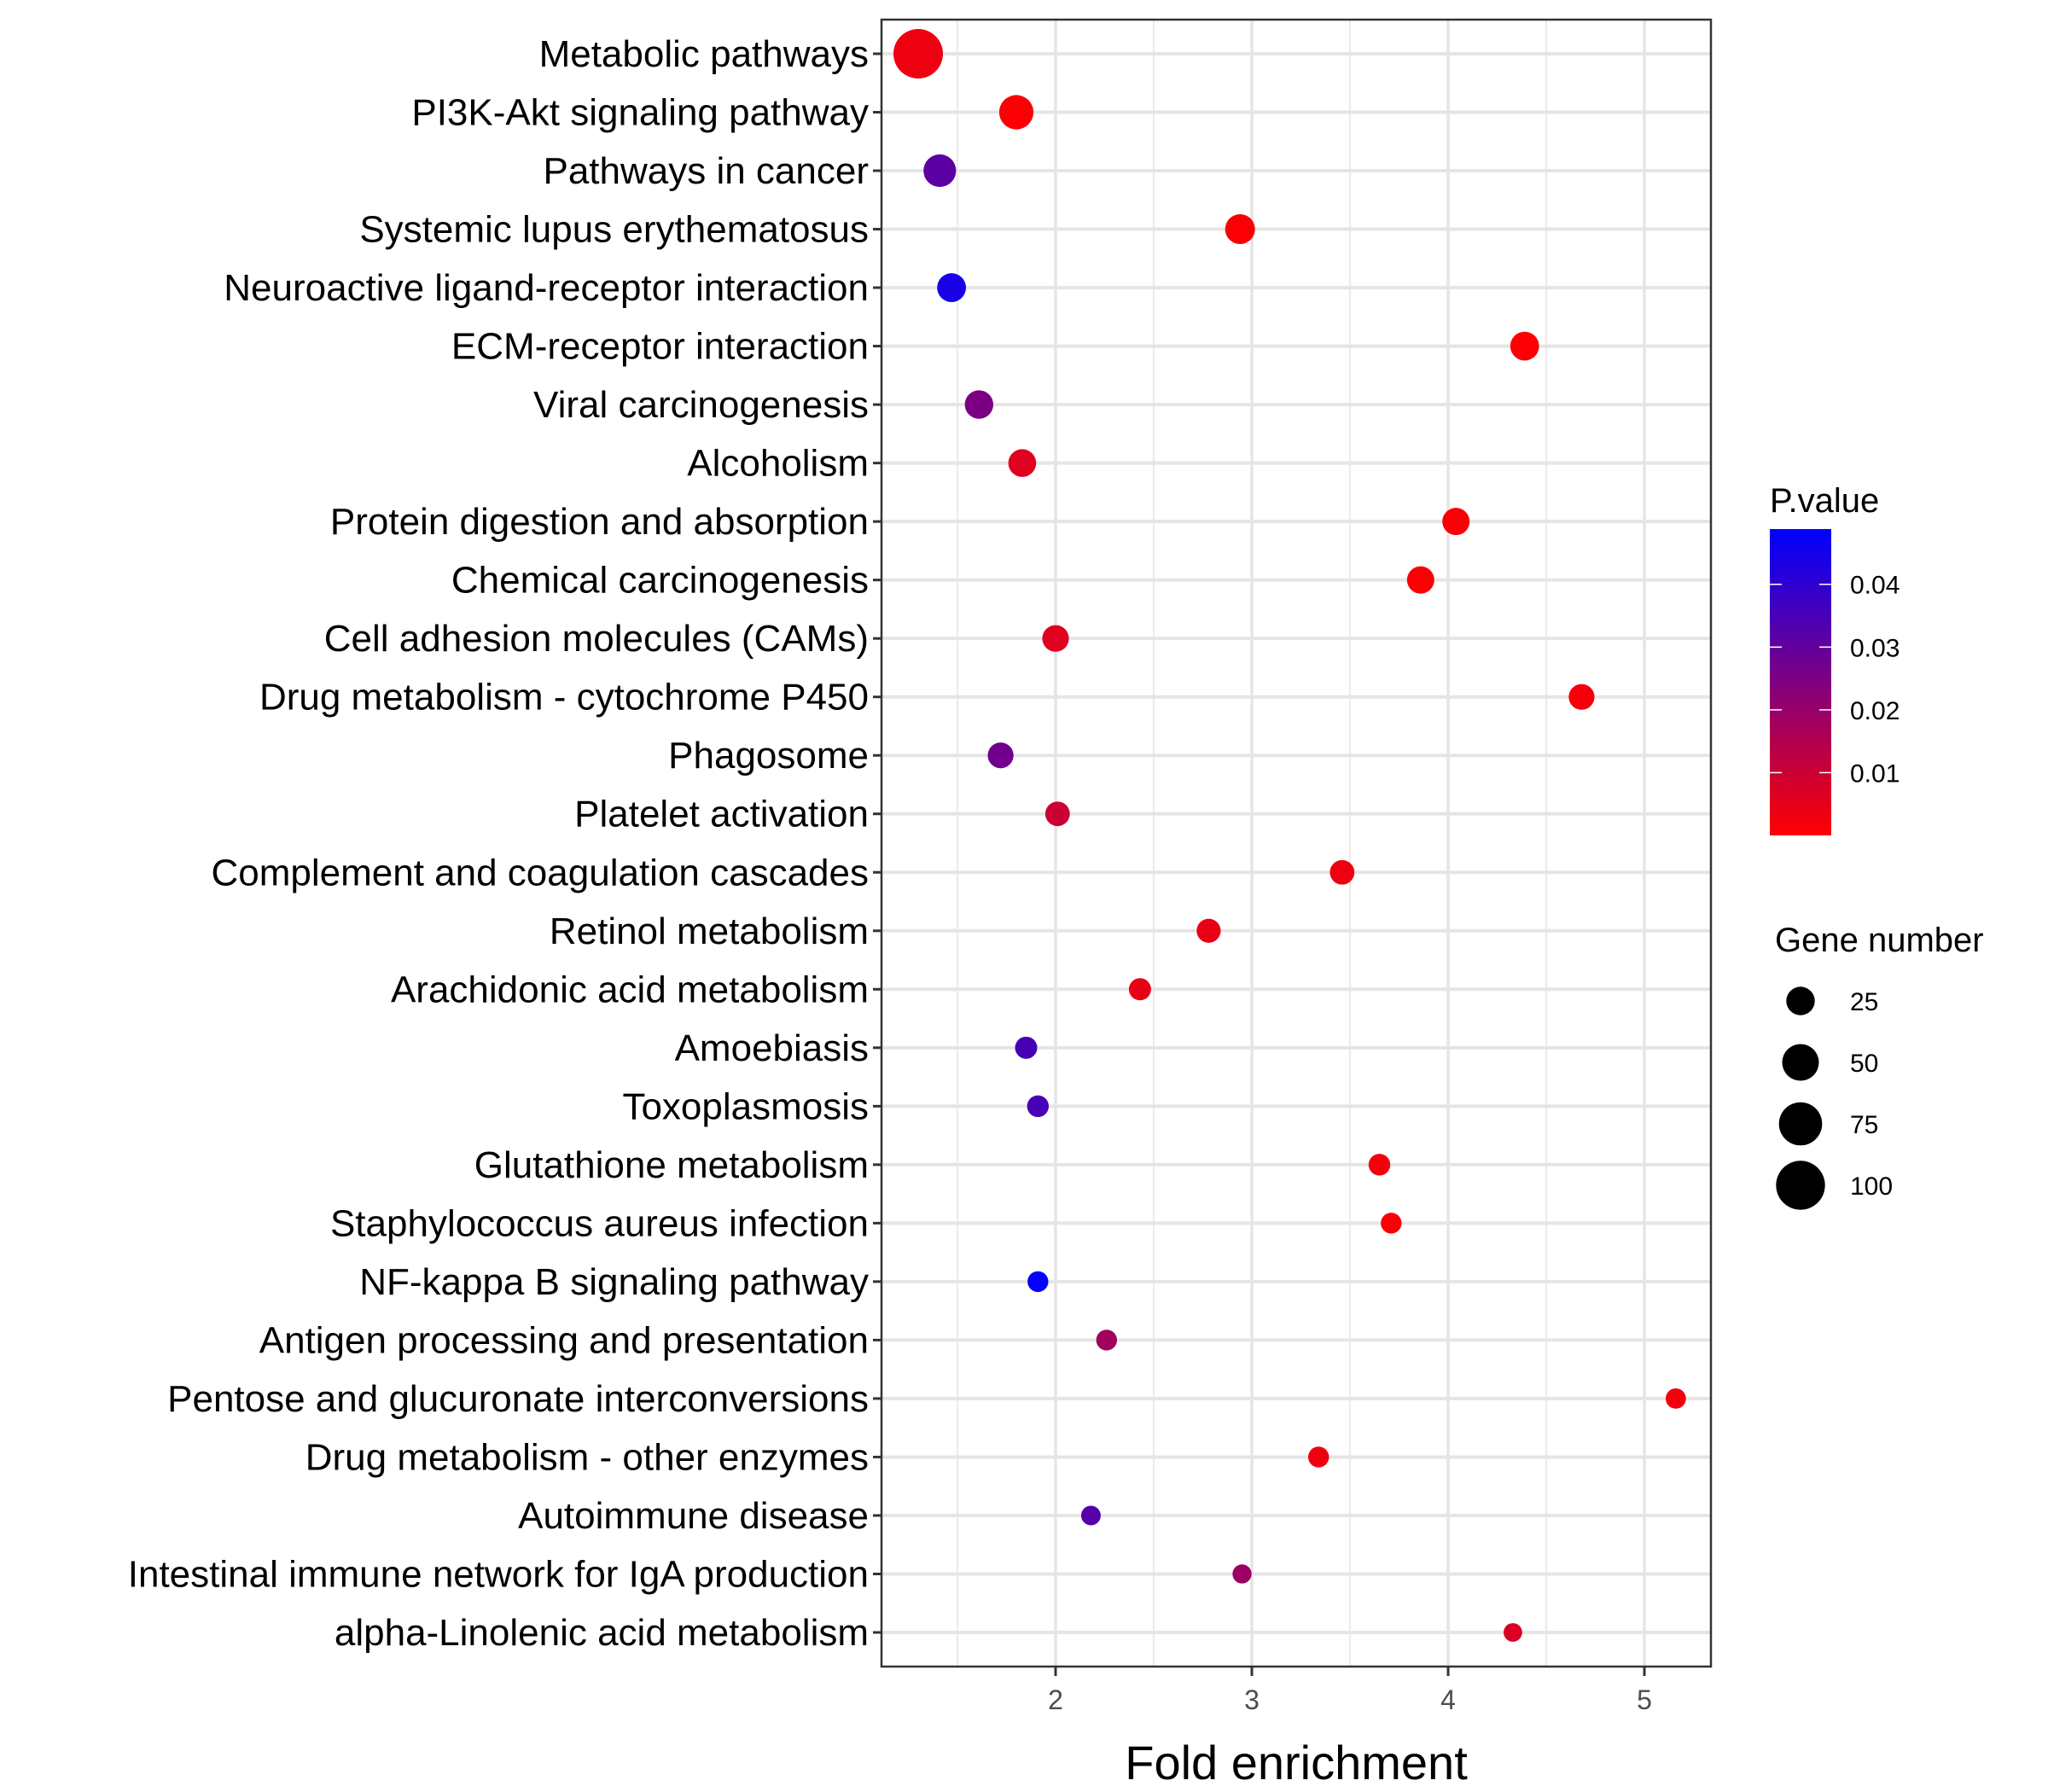 The width and height of the screenshot is (2048, 1792). Describe the element at coordinates (1350, 1691) in the screenshot. I see `x-axis: 2 3 4 5` at that location.